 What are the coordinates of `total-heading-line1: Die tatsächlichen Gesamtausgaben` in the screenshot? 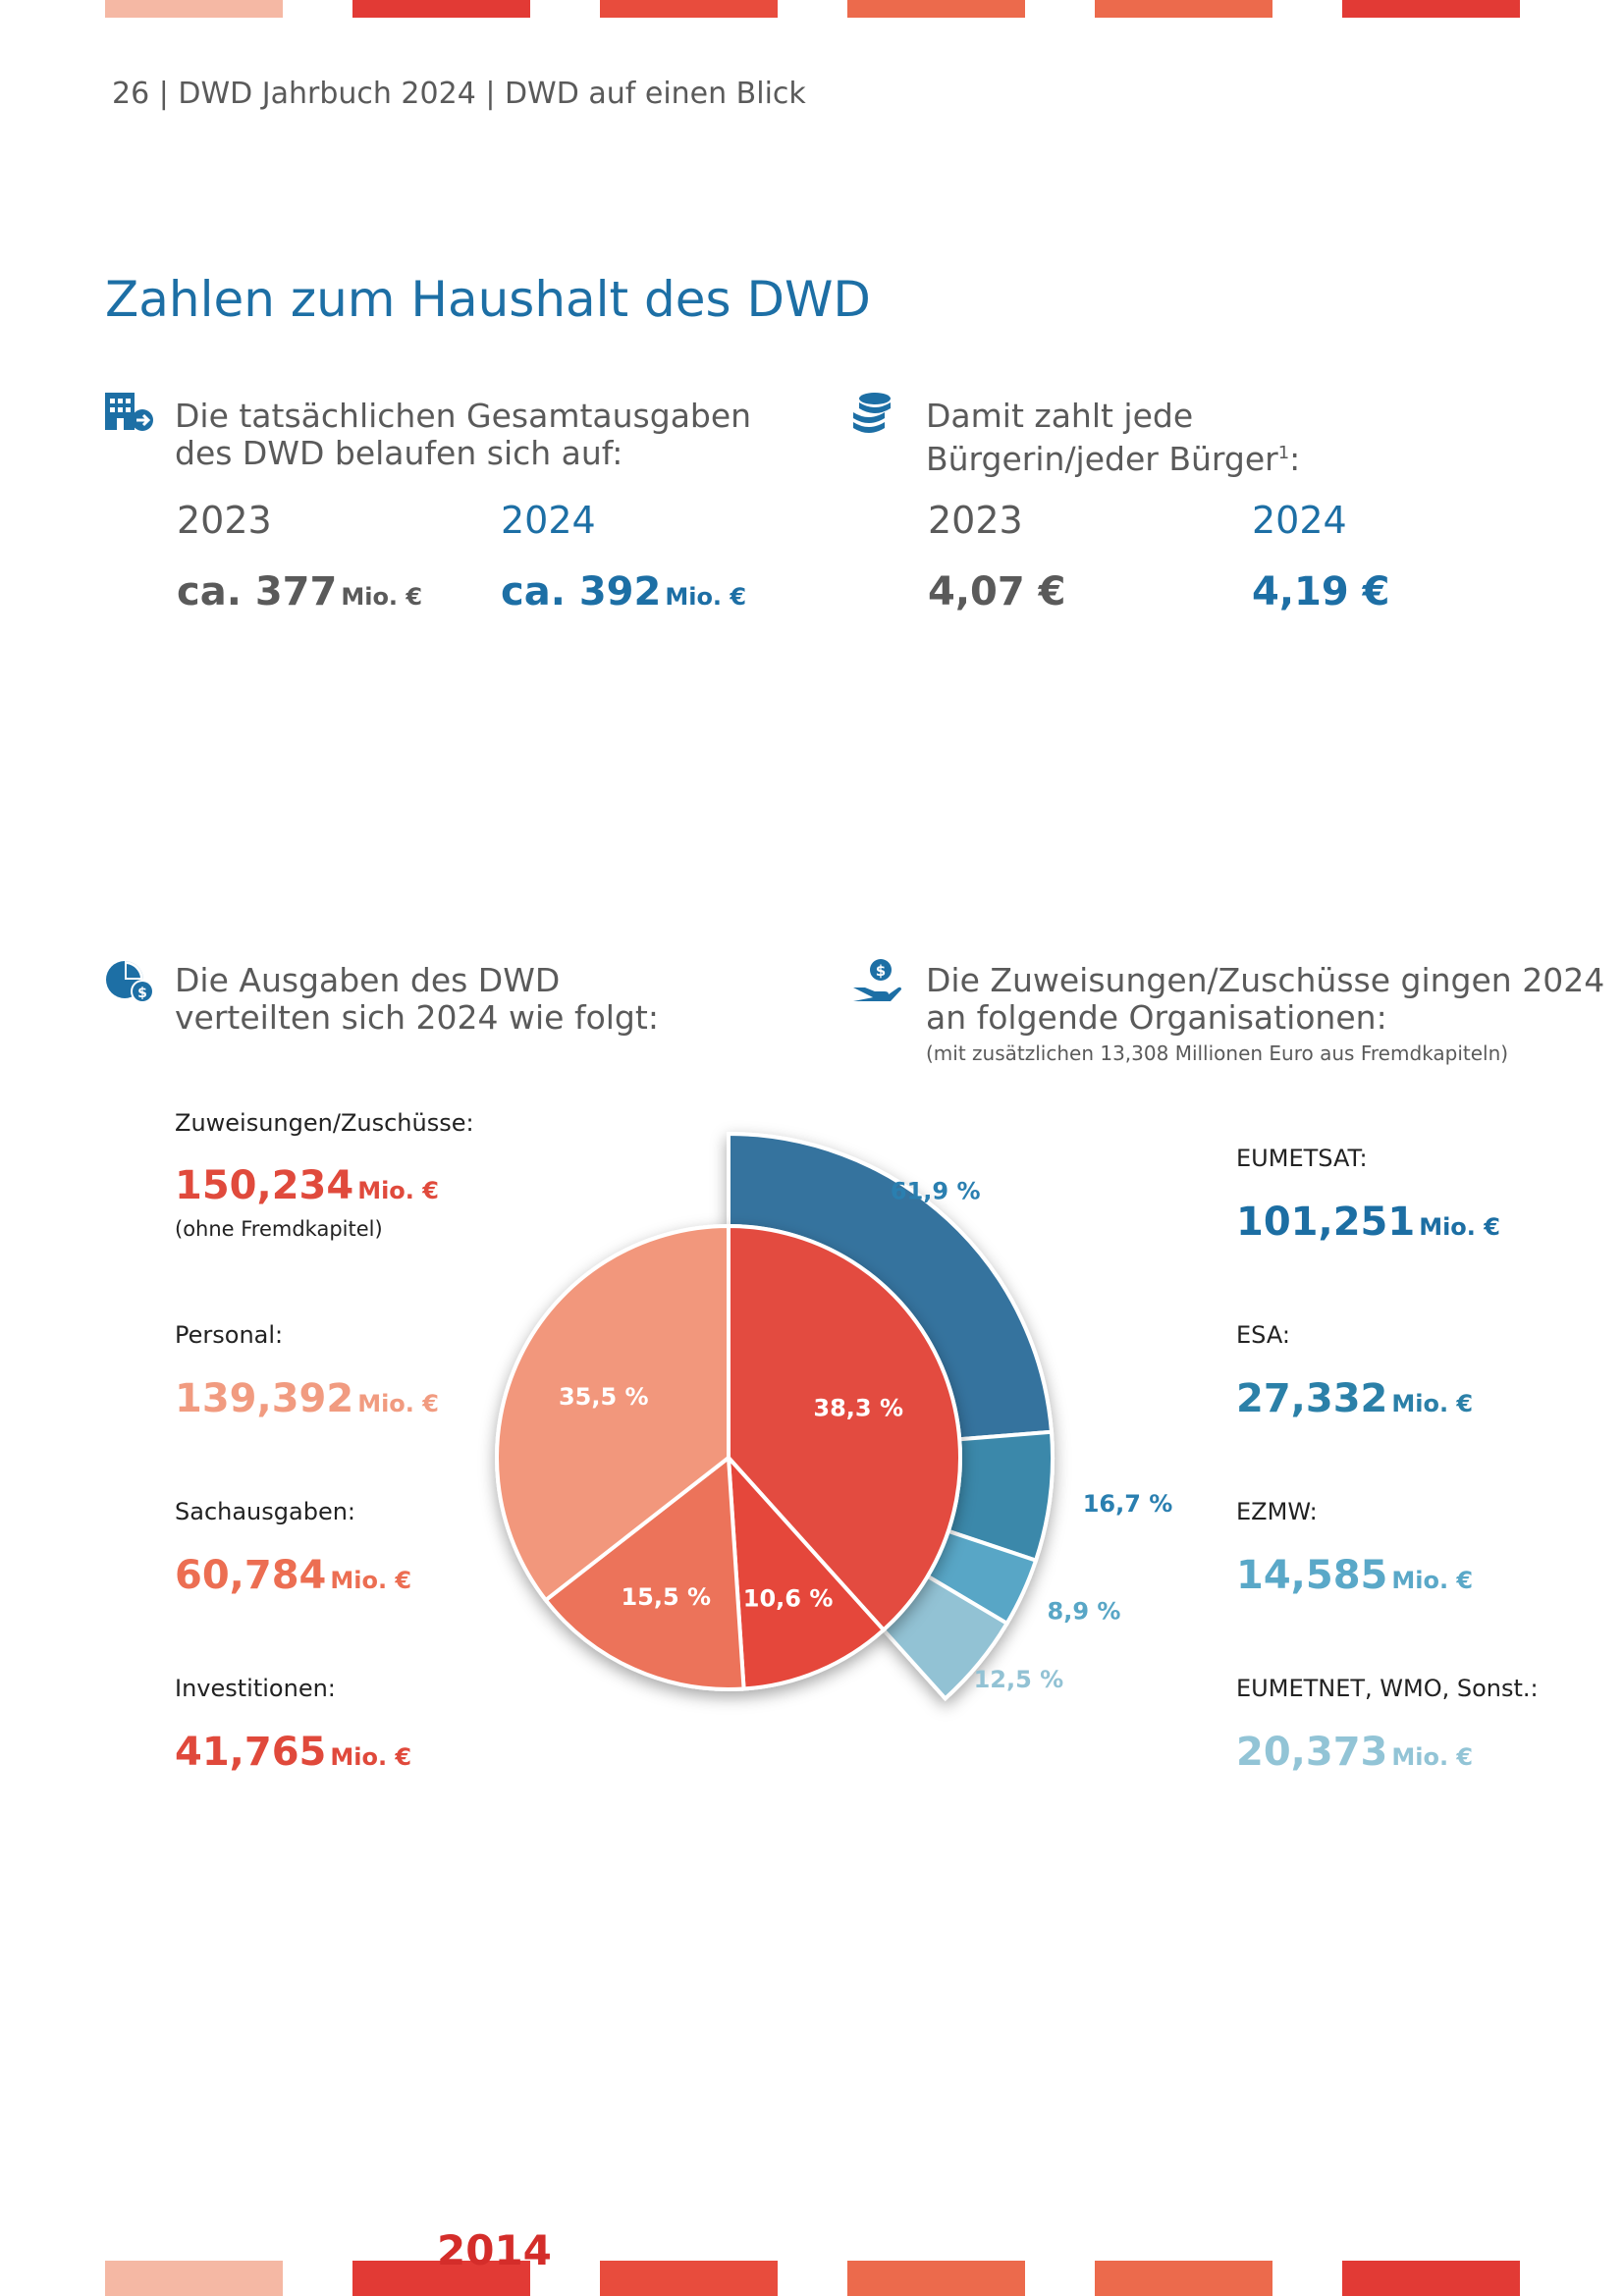 It's located at (463, 416).